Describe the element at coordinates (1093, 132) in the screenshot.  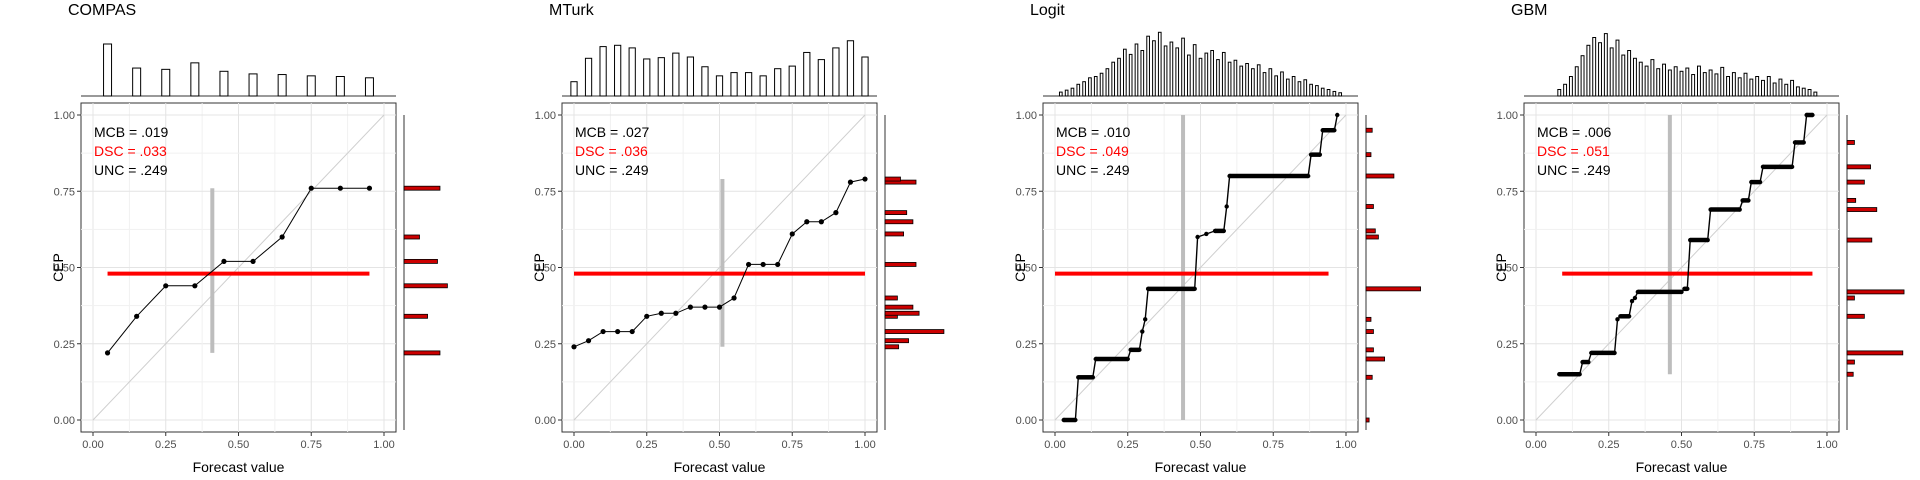
I see `score-mcb: MCB = .010` at that location.